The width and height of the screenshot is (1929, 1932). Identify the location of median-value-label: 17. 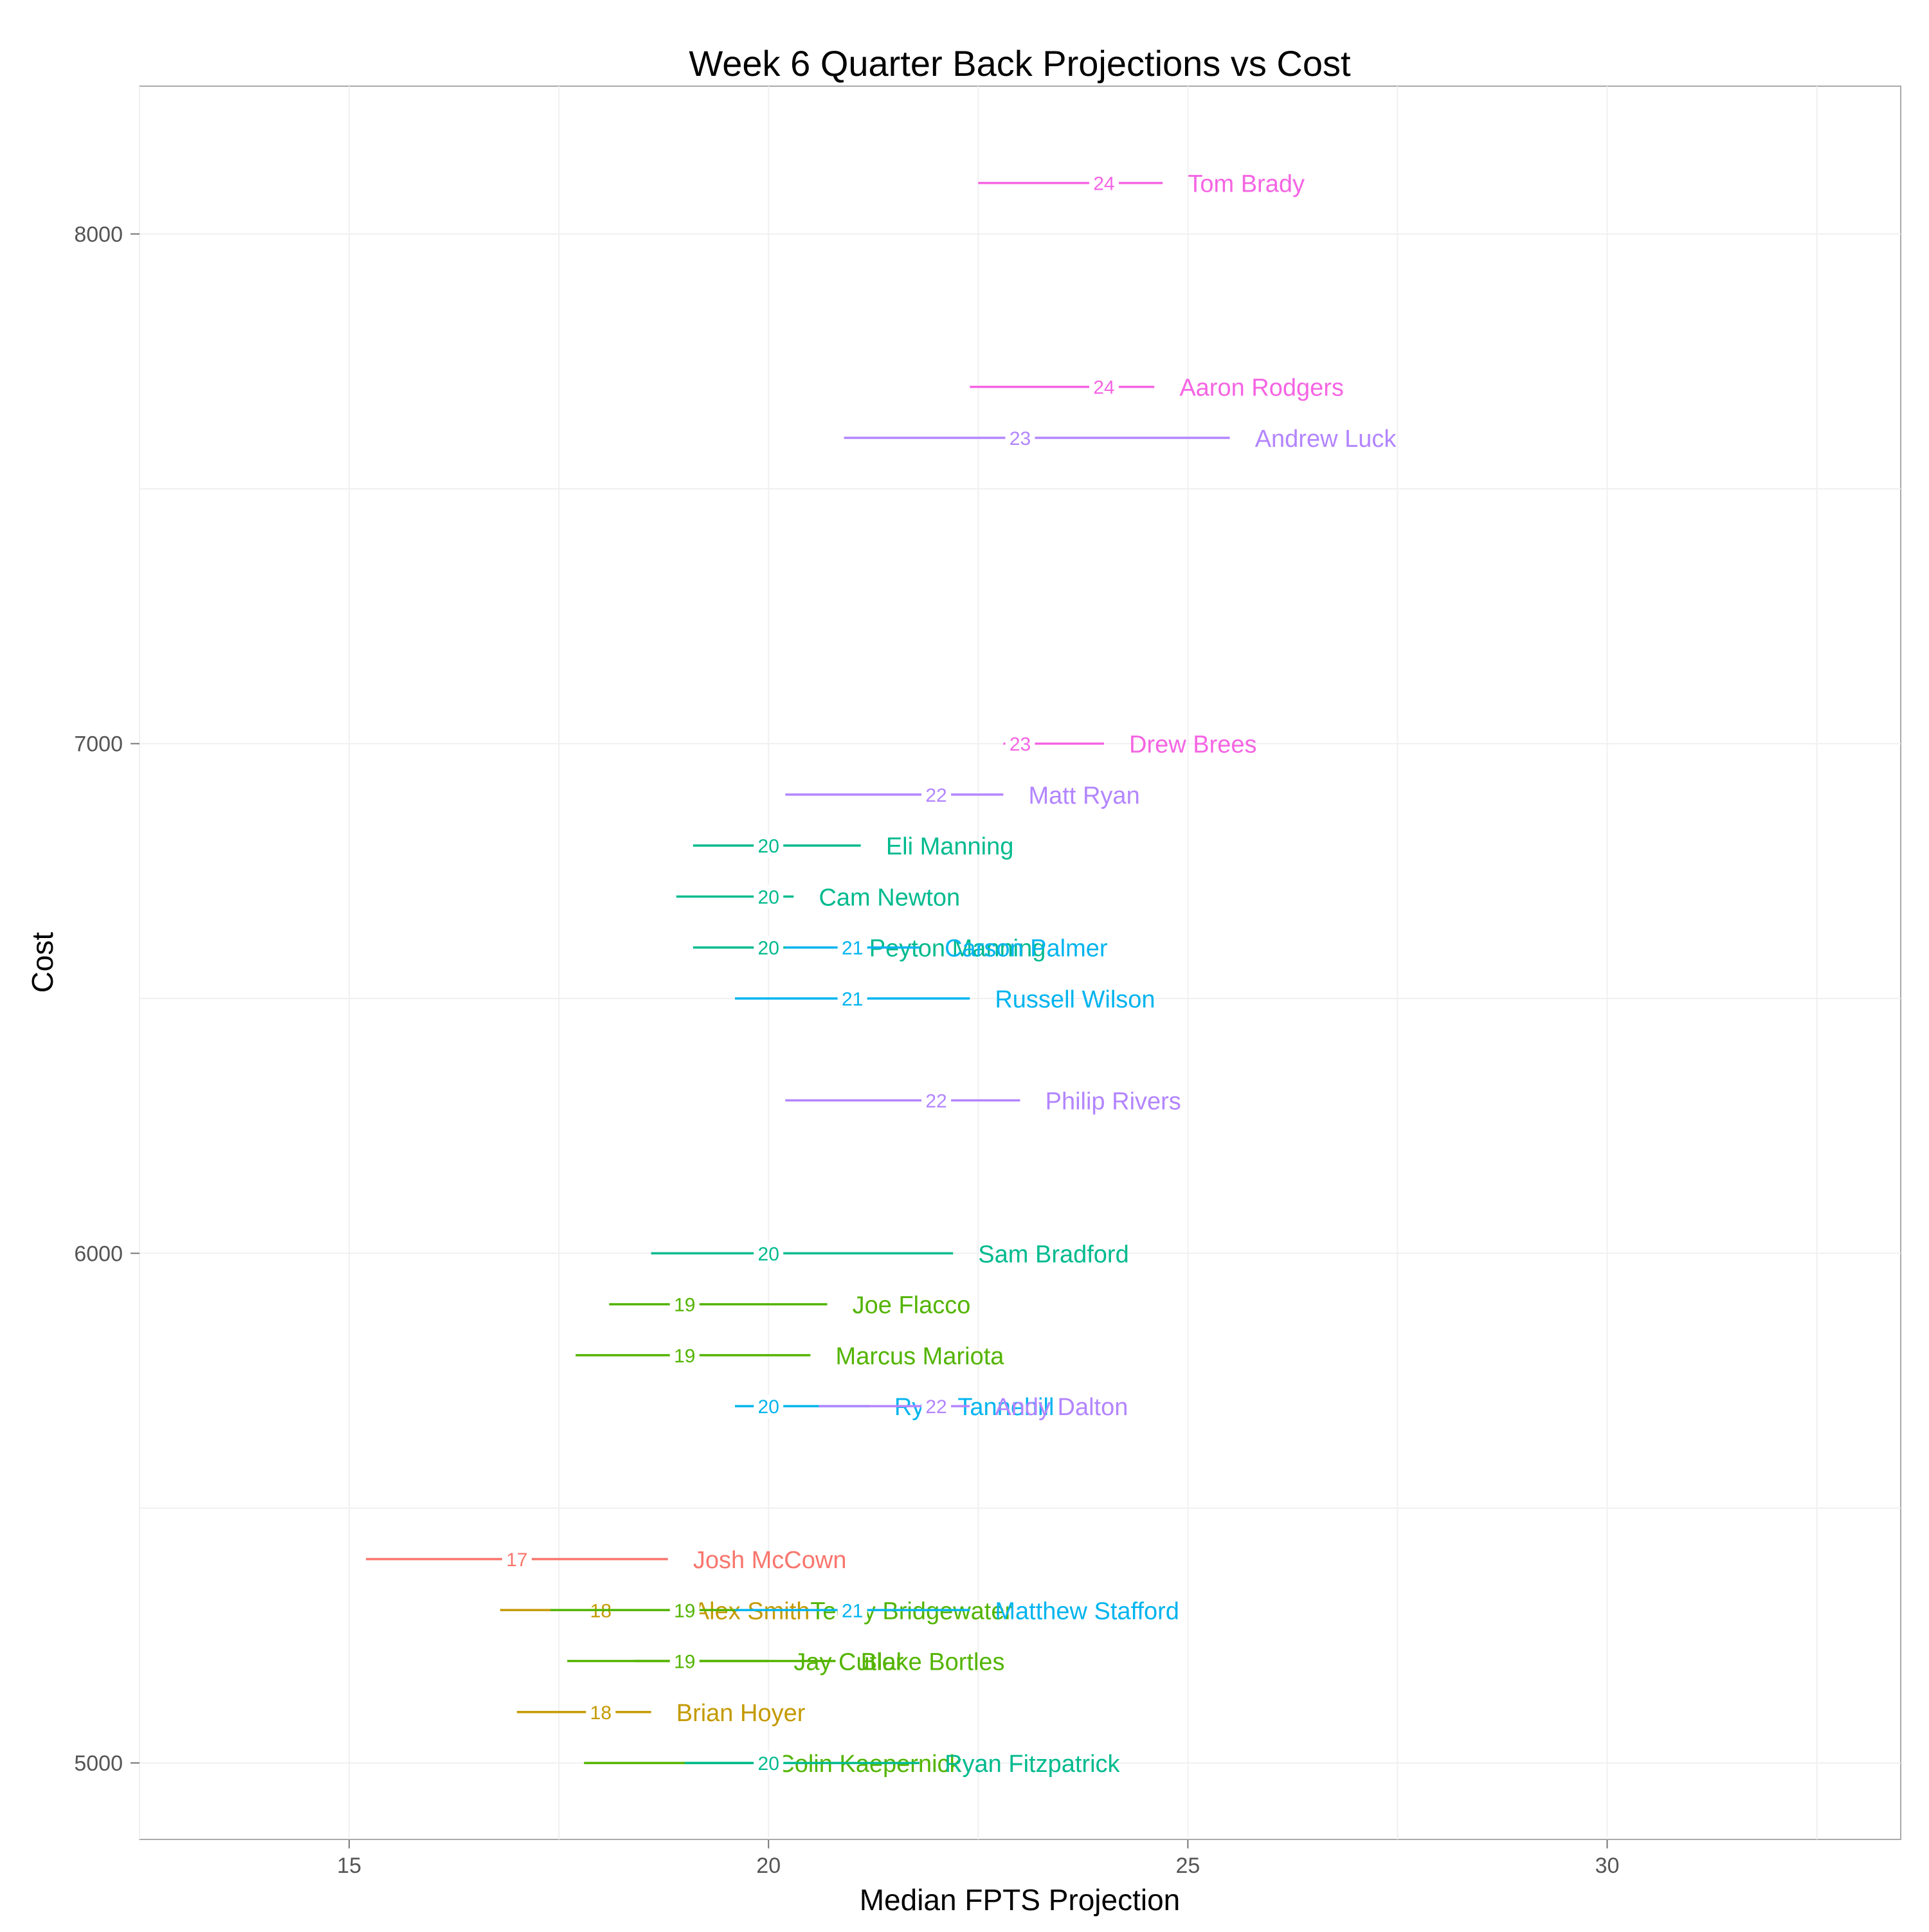
(516, 1560).